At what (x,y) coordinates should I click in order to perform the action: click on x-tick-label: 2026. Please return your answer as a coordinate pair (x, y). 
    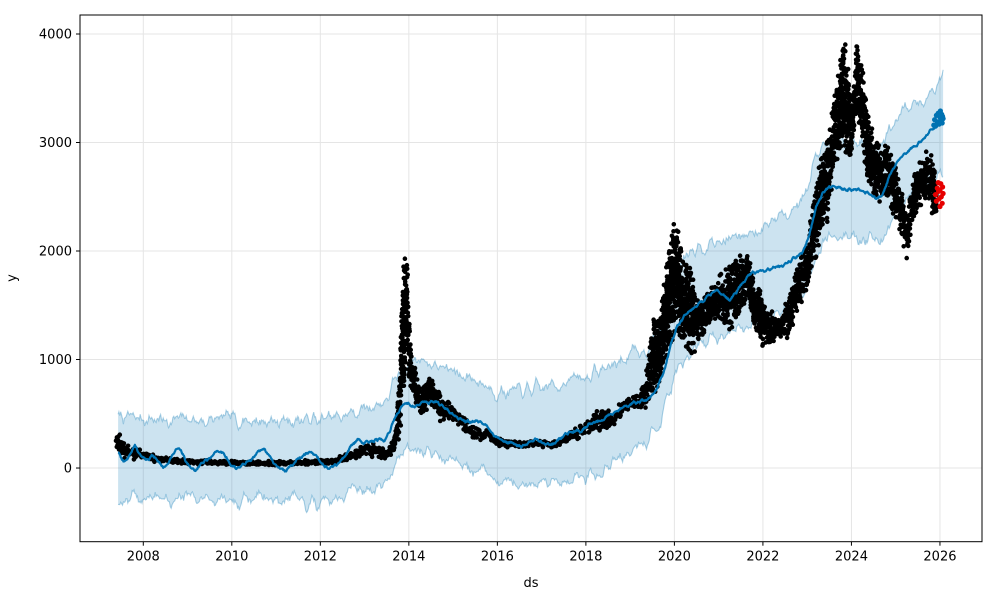
    Looking at the image, I should click on (939, 557).